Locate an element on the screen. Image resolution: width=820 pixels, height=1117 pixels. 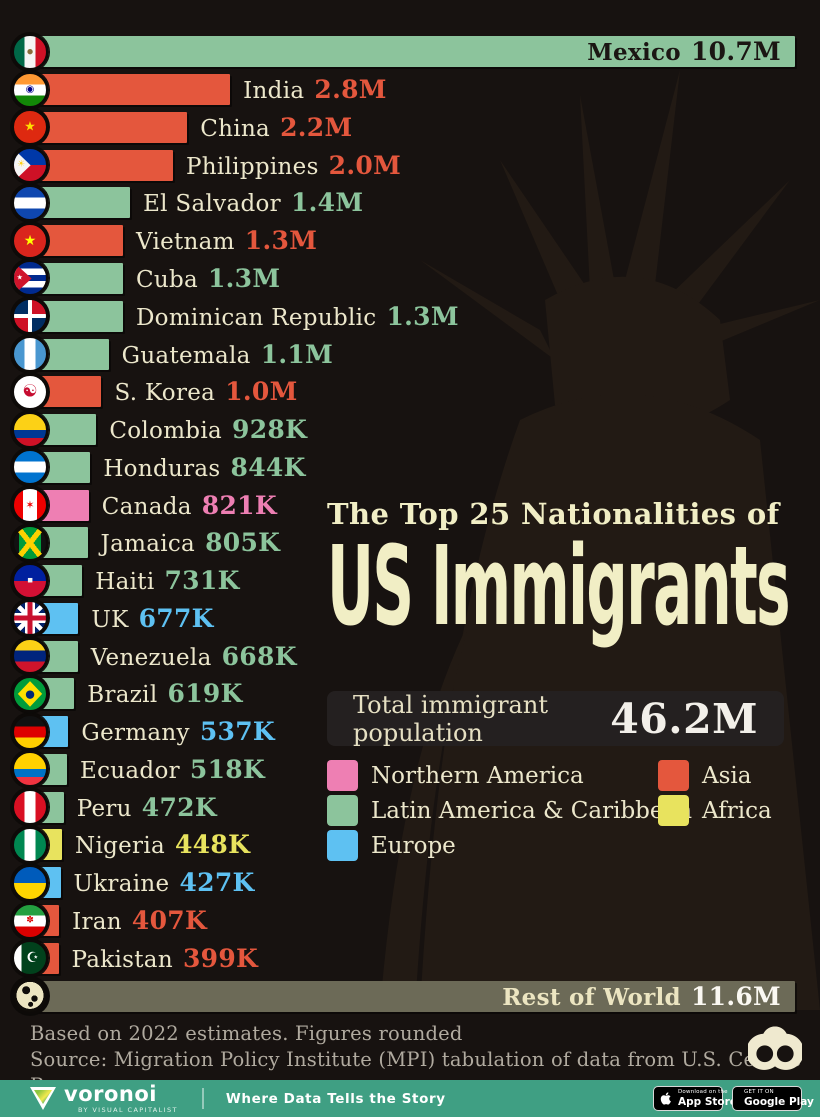
bar-row-honduras: Honduras 844K is located at coordinates (410, 467).